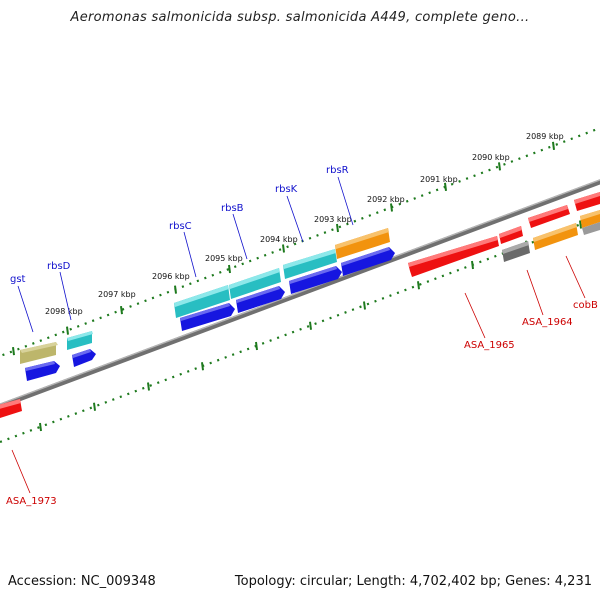 The height and width of the screenshot is (600, 600). What do you see at coordinates (547, 322) in the screenshot?
I see `label-ASA_1964: ASA_1964` at bounding box center [547, 322].